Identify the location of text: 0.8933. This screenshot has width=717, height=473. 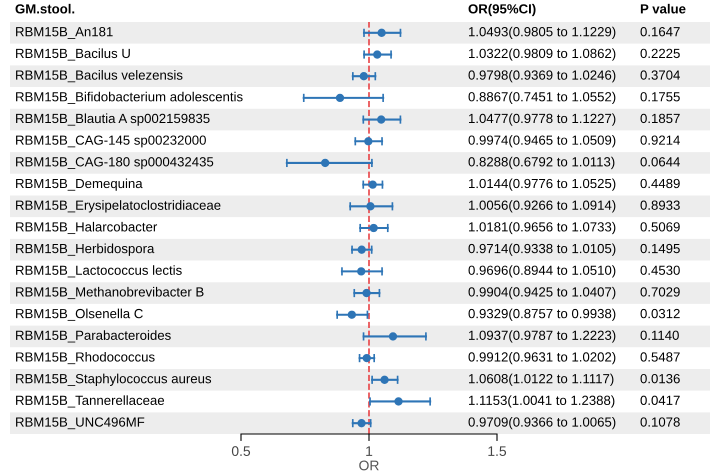
(660, 205).